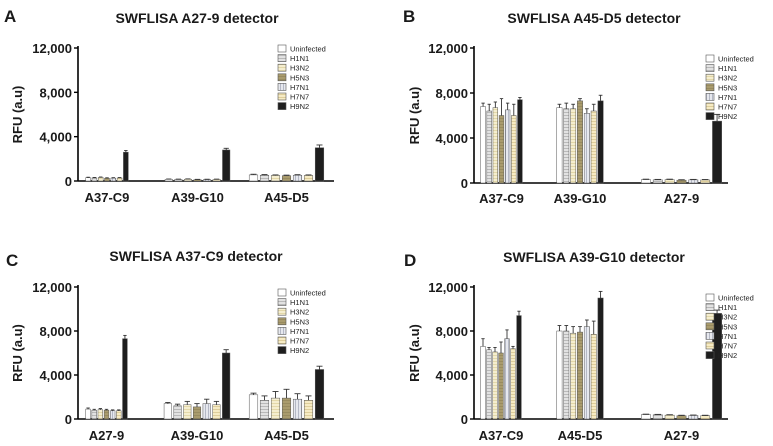 The image size is (773, 446). Describe the element at coordinates (216, 412) in the screenshot. I see `bar-h7n7-a39-g10` at that location.